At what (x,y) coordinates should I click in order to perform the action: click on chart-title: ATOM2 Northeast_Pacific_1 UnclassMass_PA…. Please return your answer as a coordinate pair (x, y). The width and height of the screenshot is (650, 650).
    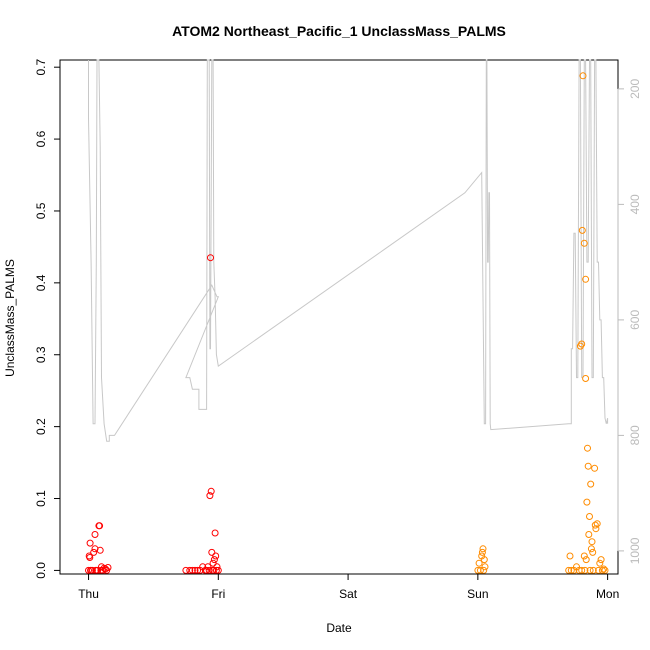
    Looking at the image, I should click on (339, 31).